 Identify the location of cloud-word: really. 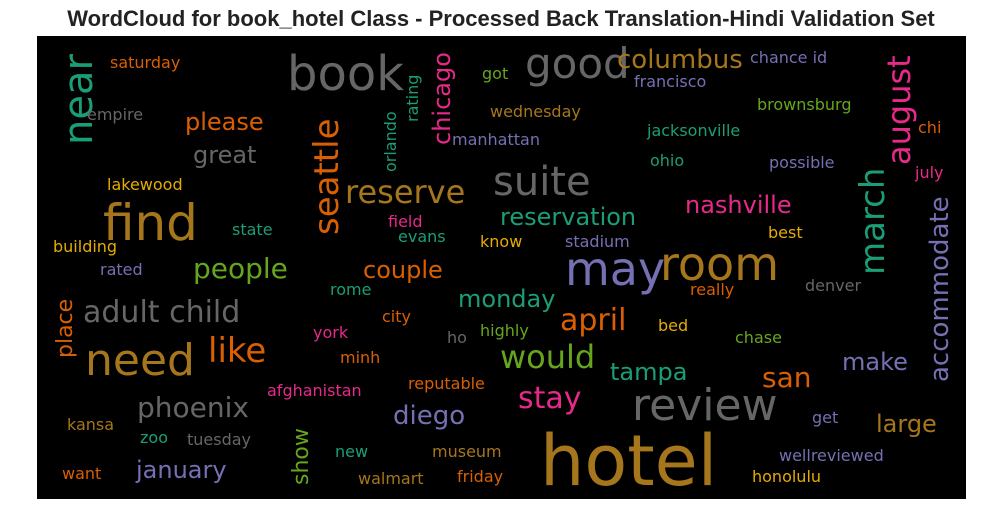
(712, 289).